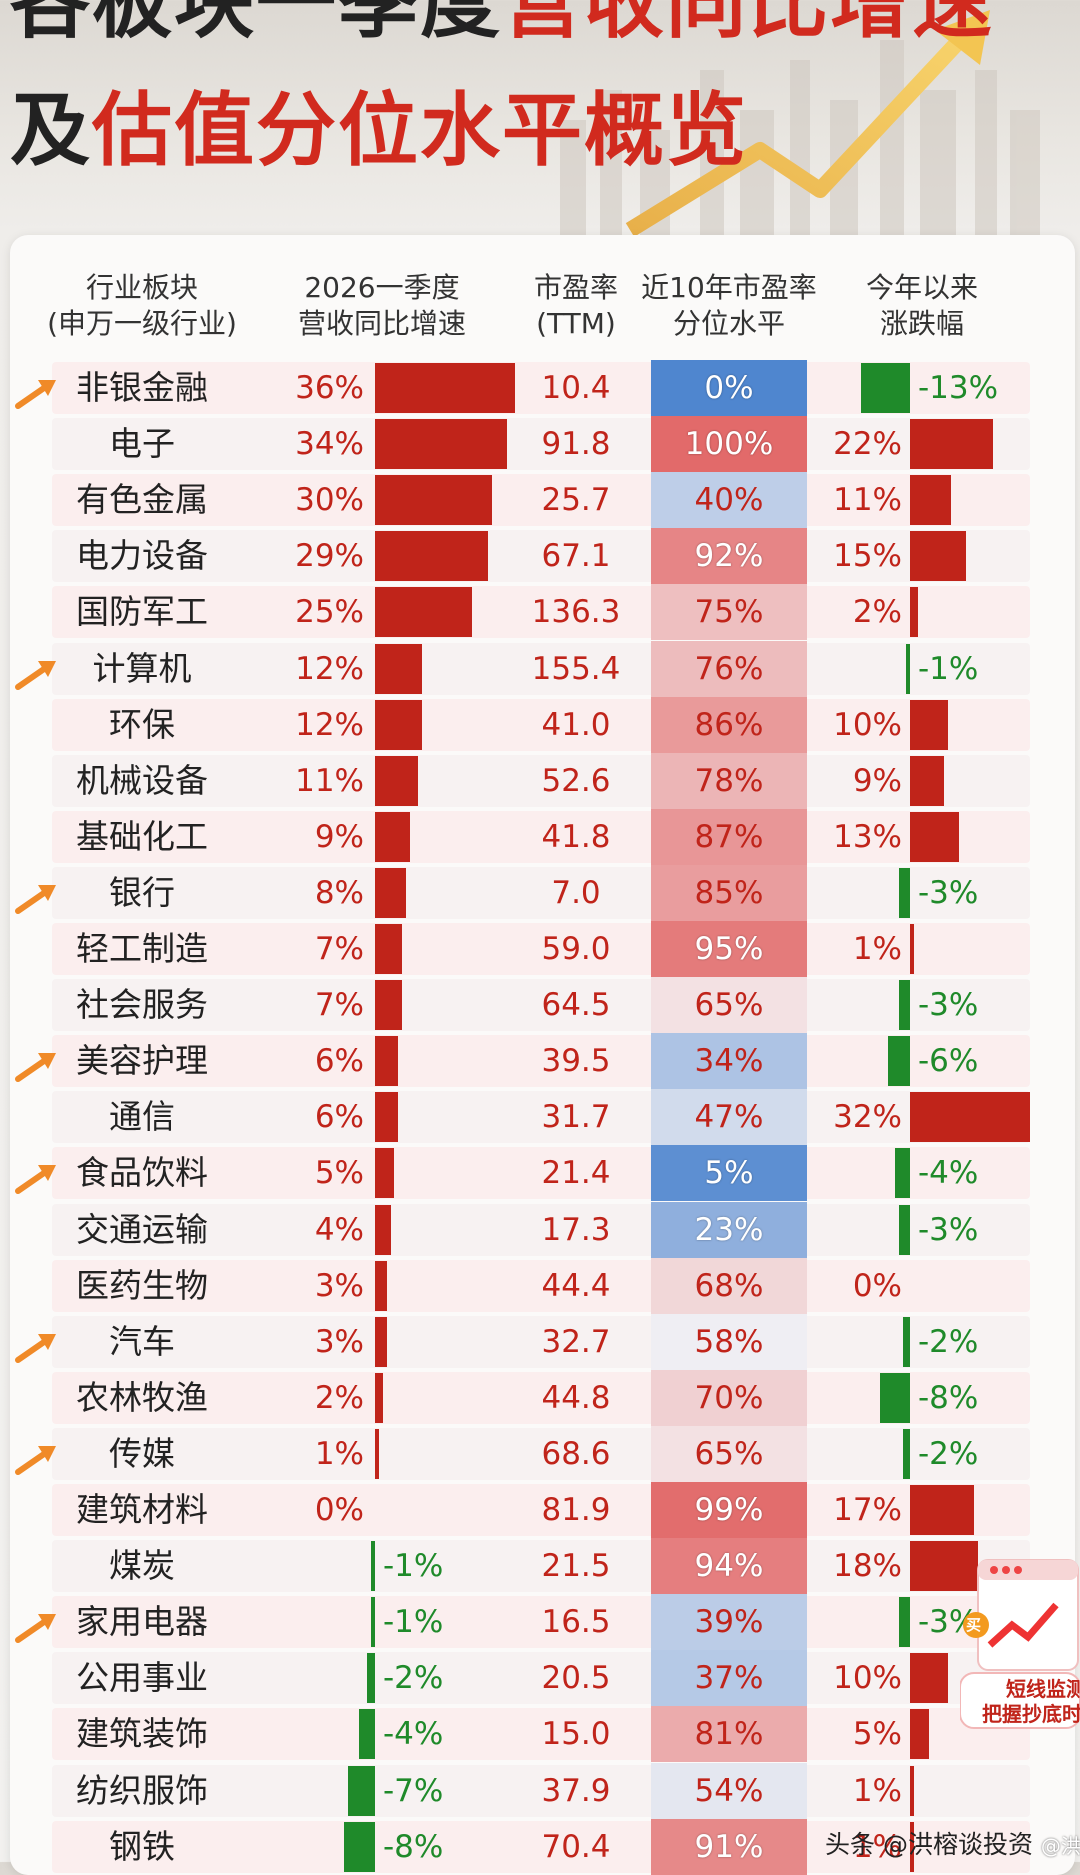 This screenshot has height=1875, width=1080. Describe the element at coordinates (142, 1341) in the screenshot. I see `sector-name: 汽车` at that location.